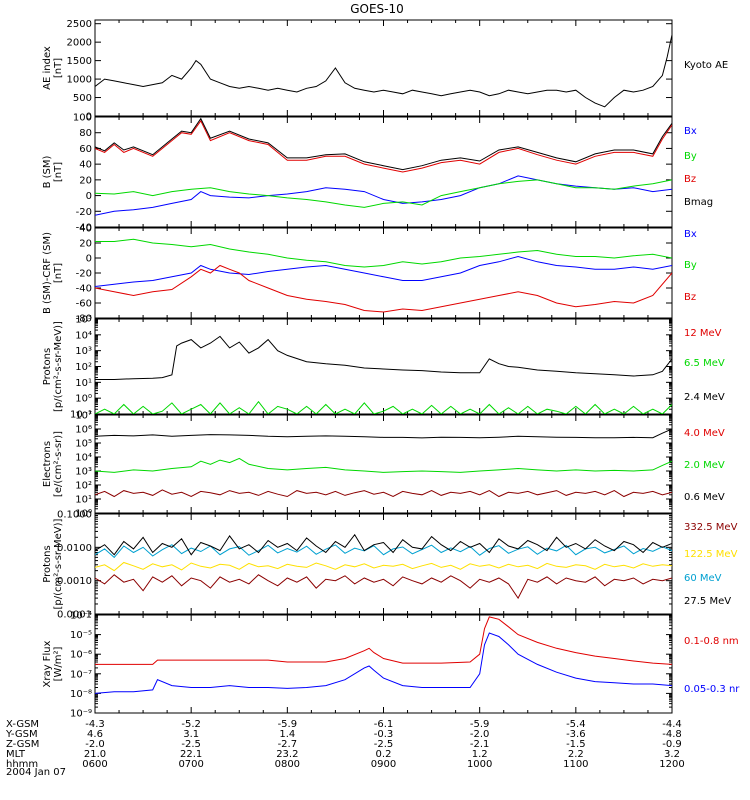  Describe the element at coordinates (383, 144) in the screenshot. I see `series-line-bmag` at that location.